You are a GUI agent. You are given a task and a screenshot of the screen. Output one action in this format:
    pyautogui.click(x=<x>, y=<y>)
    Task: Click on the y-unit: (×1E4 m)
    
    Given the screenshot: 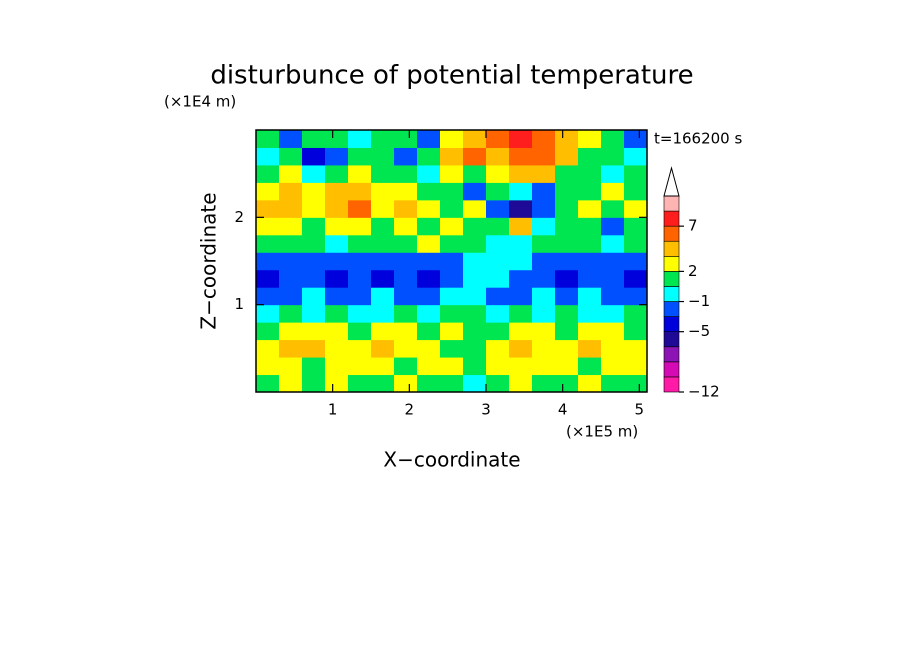 What is the action you would take?
    pyautogui.click(x=200, y=102)
    